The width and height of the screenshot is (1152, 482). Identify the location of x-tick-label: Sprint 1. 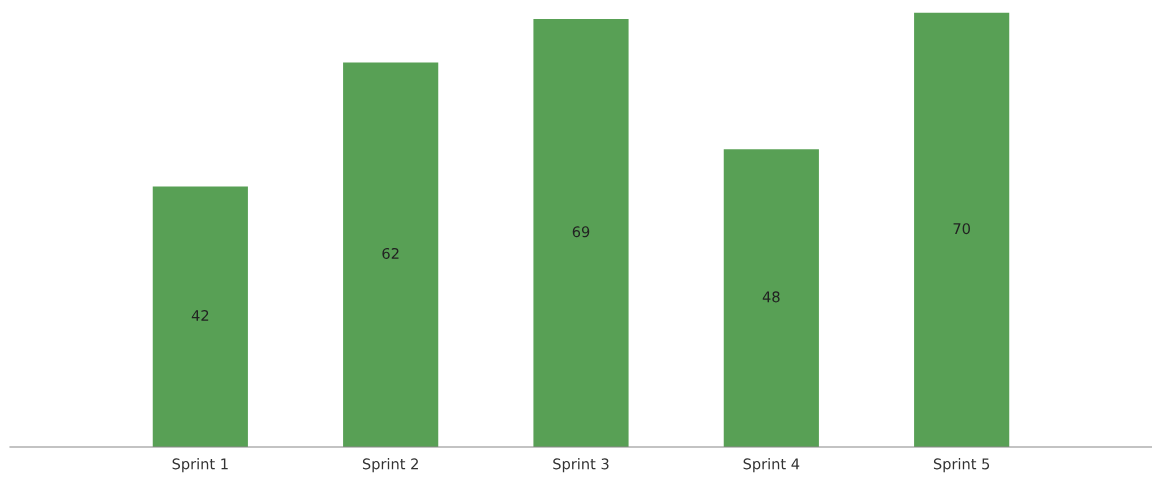
(200, 465).